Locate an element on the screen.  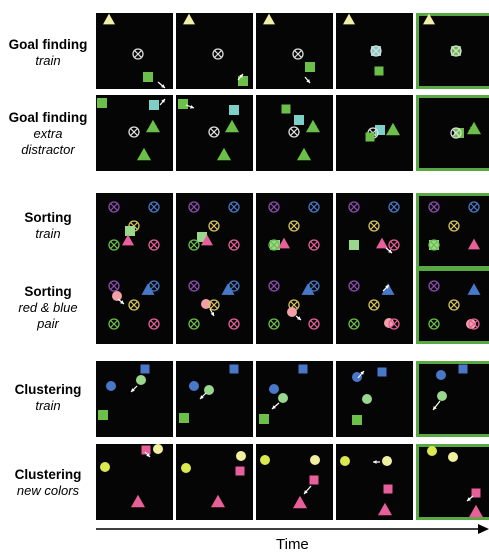
row-label-goal-finding-train: Goal finding train is located at coordinates (48, 52).